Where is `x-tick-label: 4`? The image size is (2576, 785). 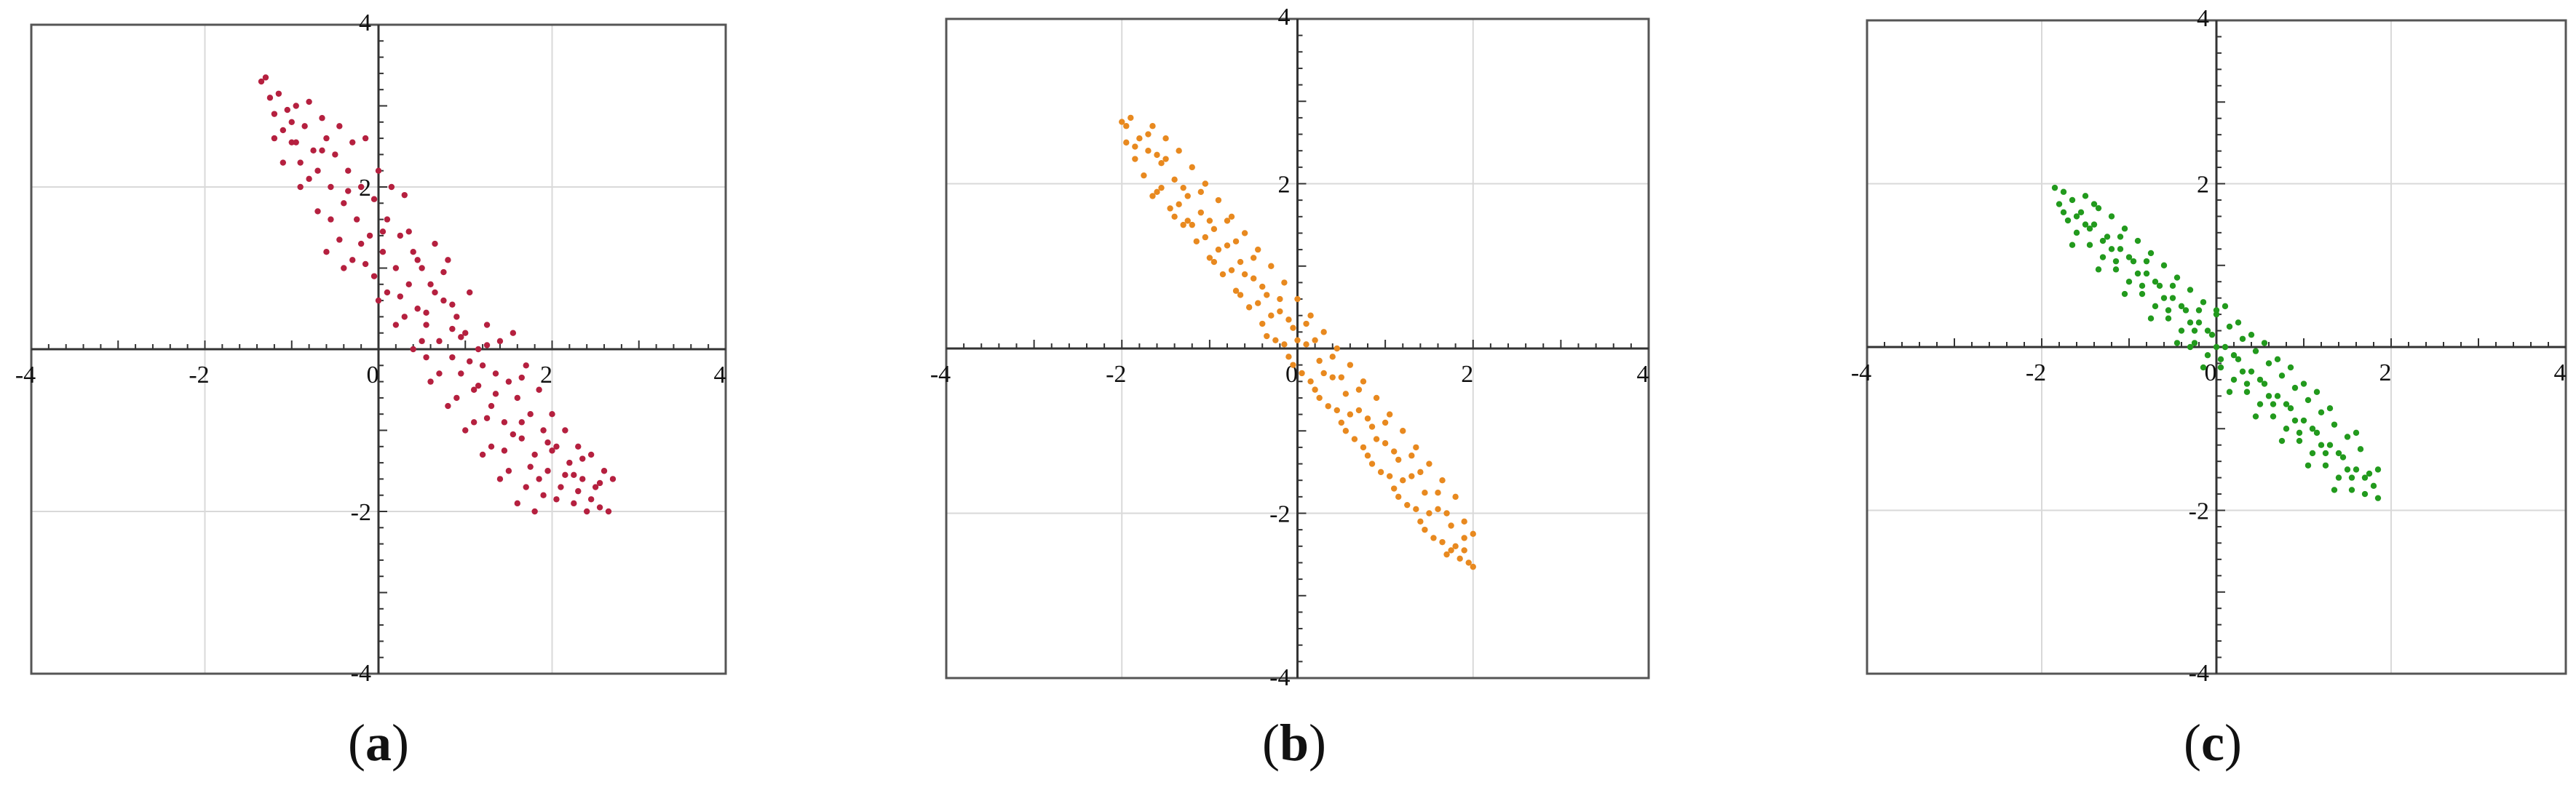
x-tick-label: 4 is located at coordinates (720, 375).